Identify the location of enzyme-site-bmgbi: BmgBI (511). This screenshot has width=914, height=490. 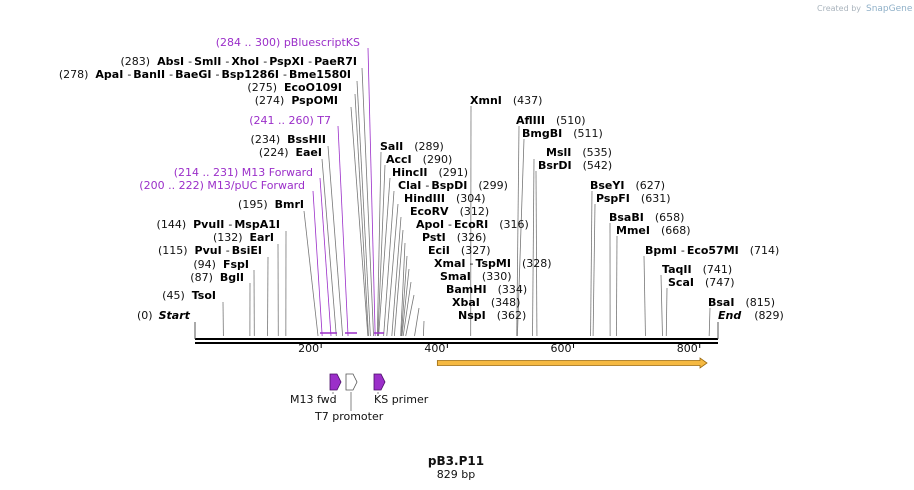
(562, 133).